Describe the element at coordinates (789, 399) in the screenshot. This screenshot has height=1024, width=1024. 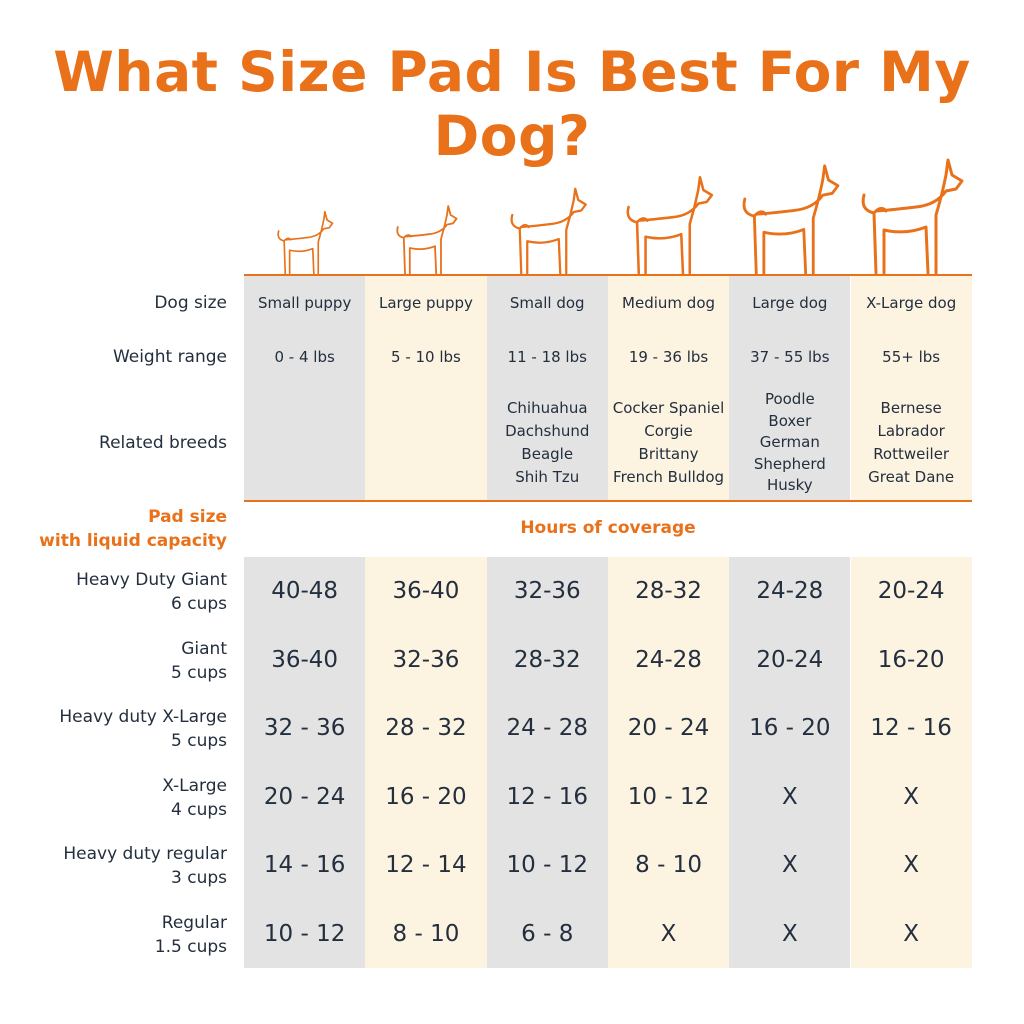
I see `breed-name: Poodle` at that location.